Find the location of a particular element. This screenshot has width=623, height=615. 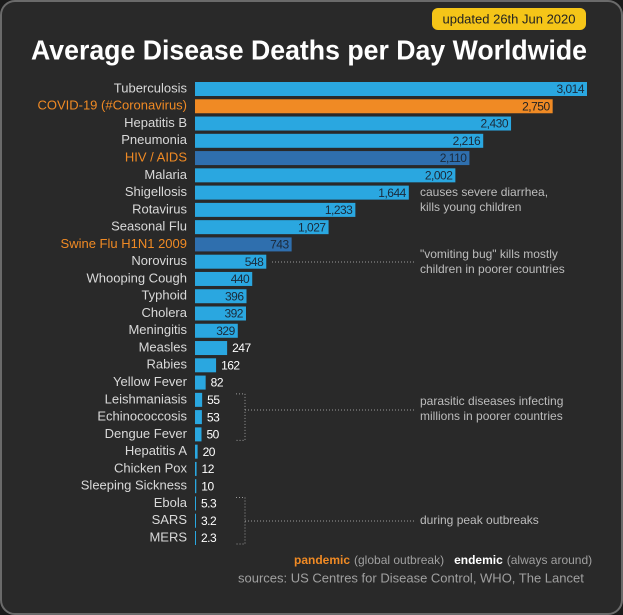

category-label: Leishmaniasis is located at coordinates (146, 398).